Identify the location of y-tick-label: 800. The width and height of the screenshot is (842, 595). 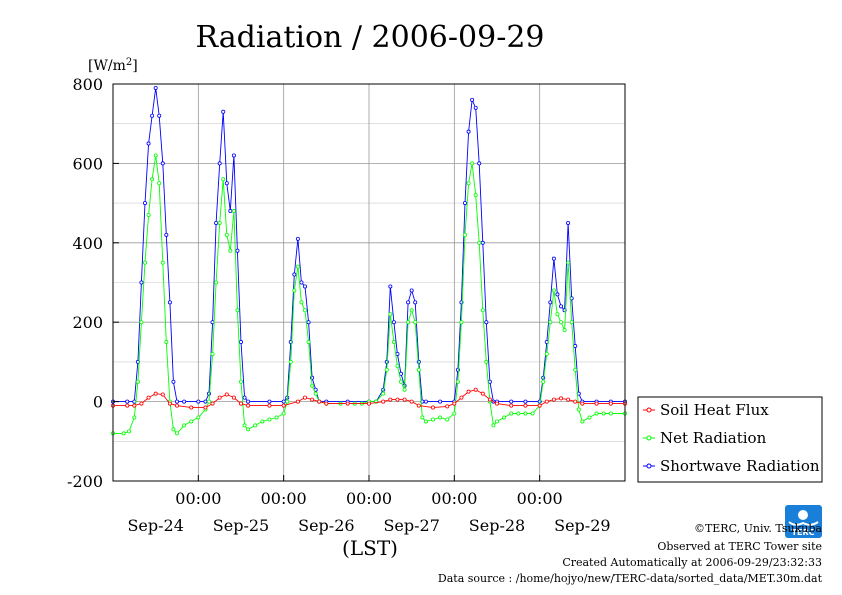
(87, 84).